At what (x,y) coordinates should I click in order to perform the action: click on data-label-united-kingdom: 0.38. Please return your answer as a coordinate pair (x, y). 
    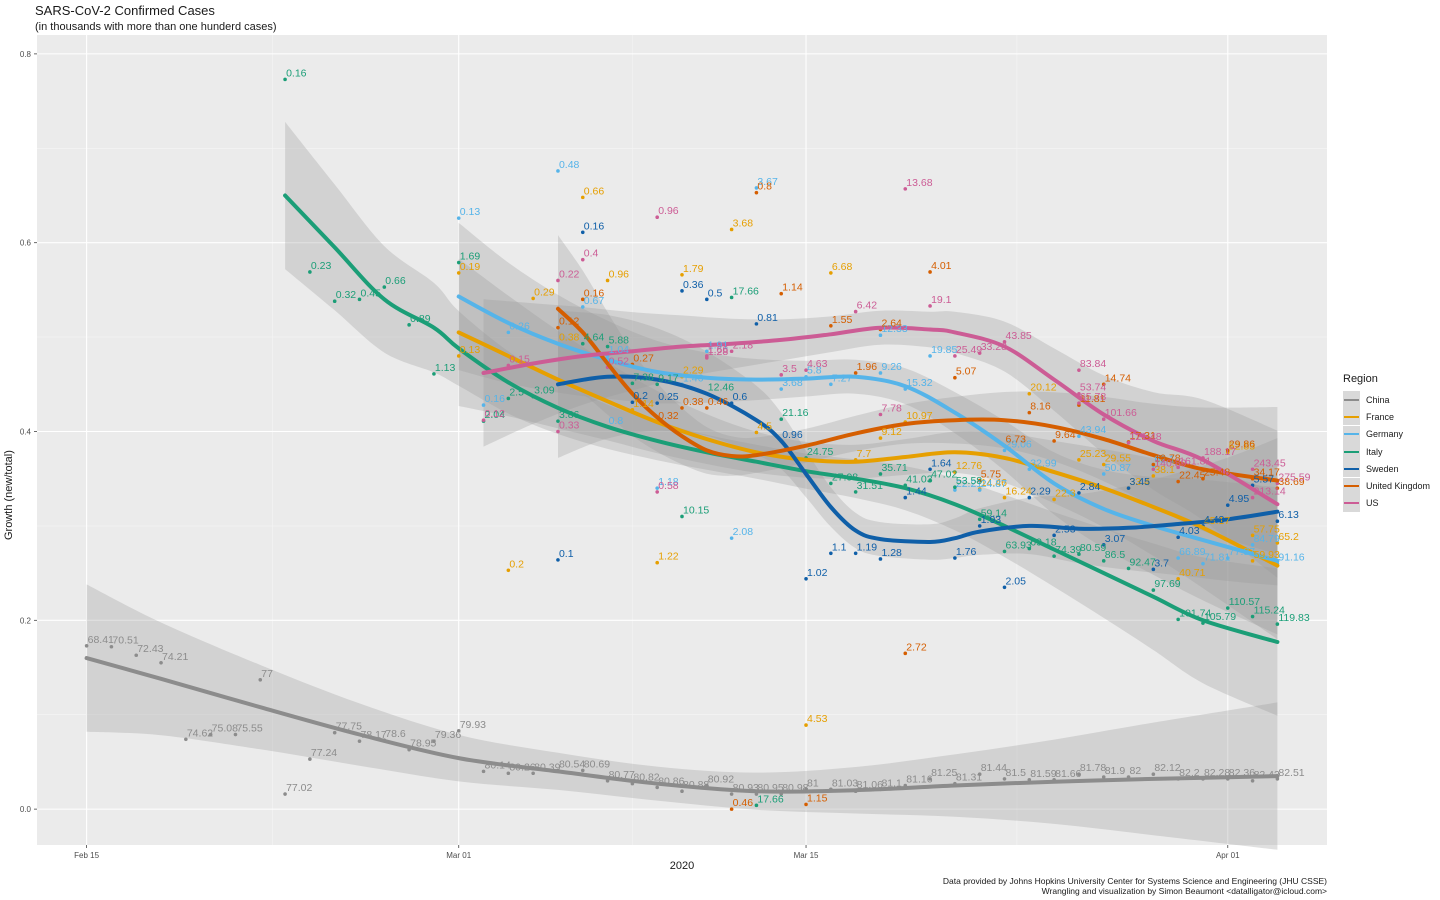
    Looking at the image, I should click on (693, 402).